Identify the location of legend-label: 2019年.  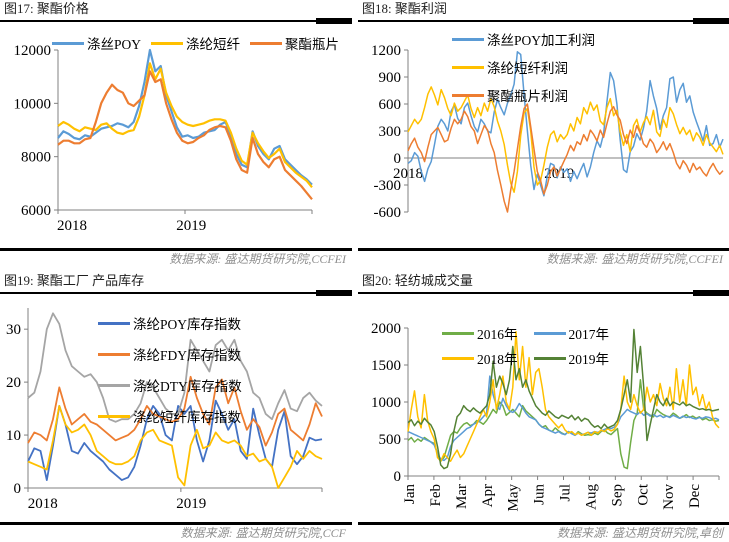
(589, 359).